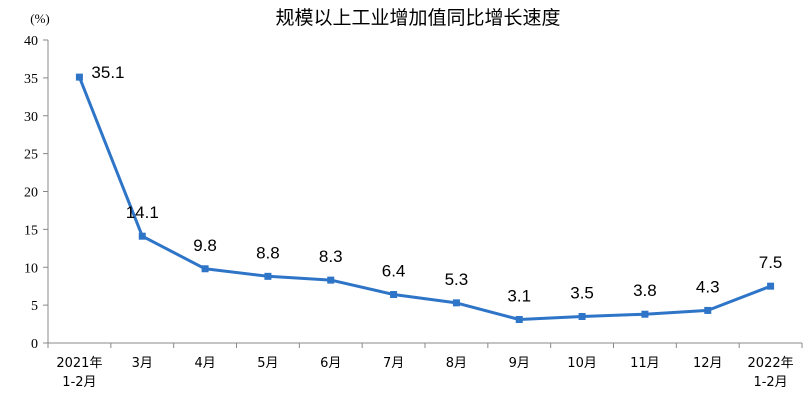 The width and height of the screenshot is (810, 409). I want to click on data-label: 7.5, so click(771, 262).